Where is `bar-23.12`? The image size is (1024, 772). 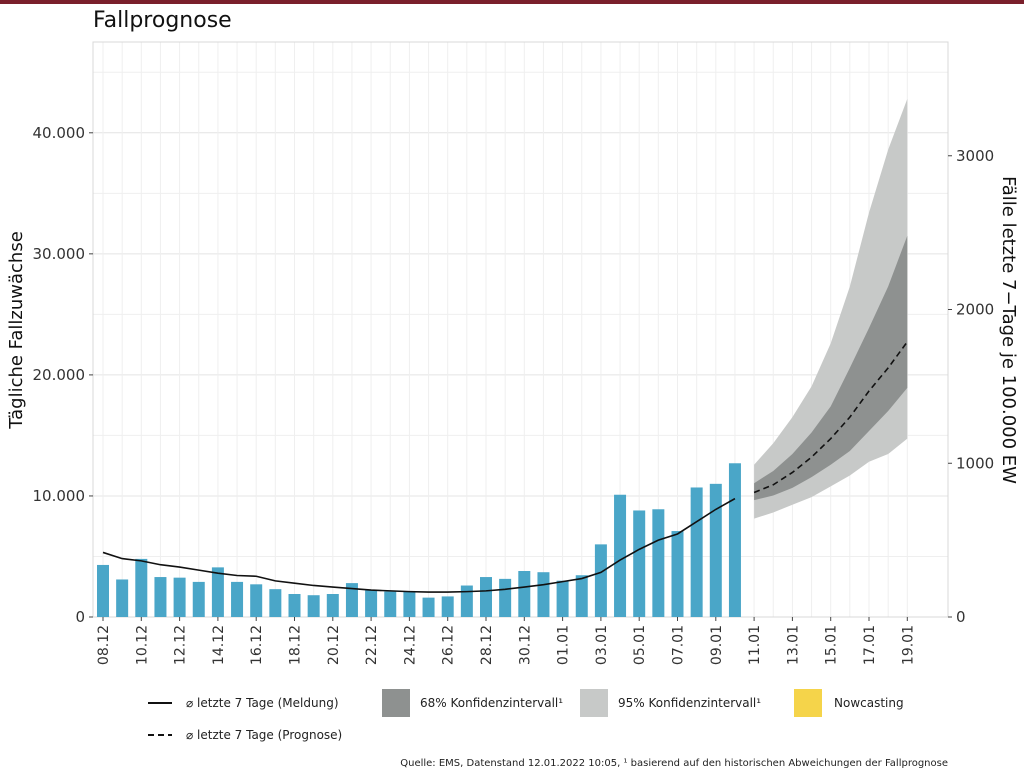 bar-23.12 is located at coordinates (390, 604).